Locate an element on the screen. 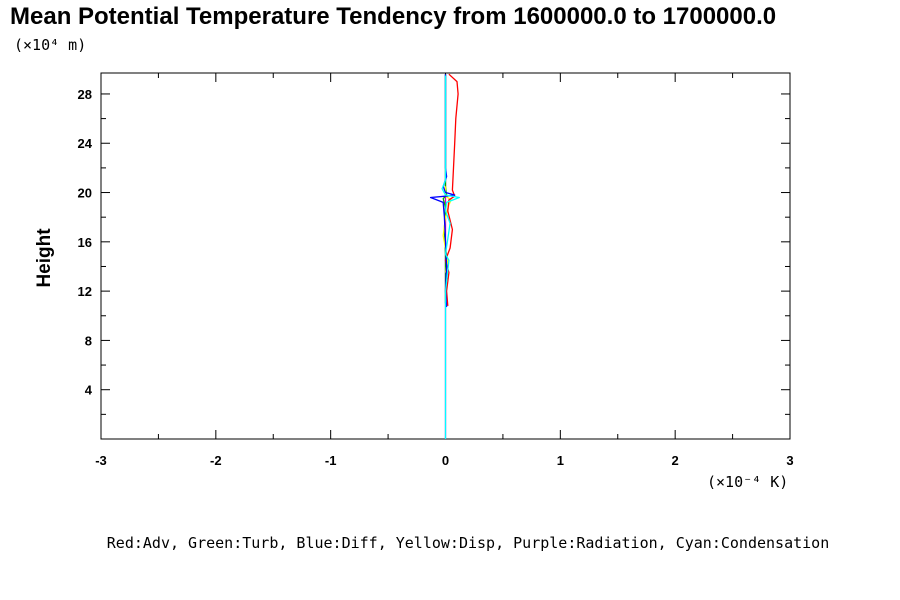 The height and width of the screenshot is (600, 900). x-tick-label: -3 is located at coordinates (101, 460).